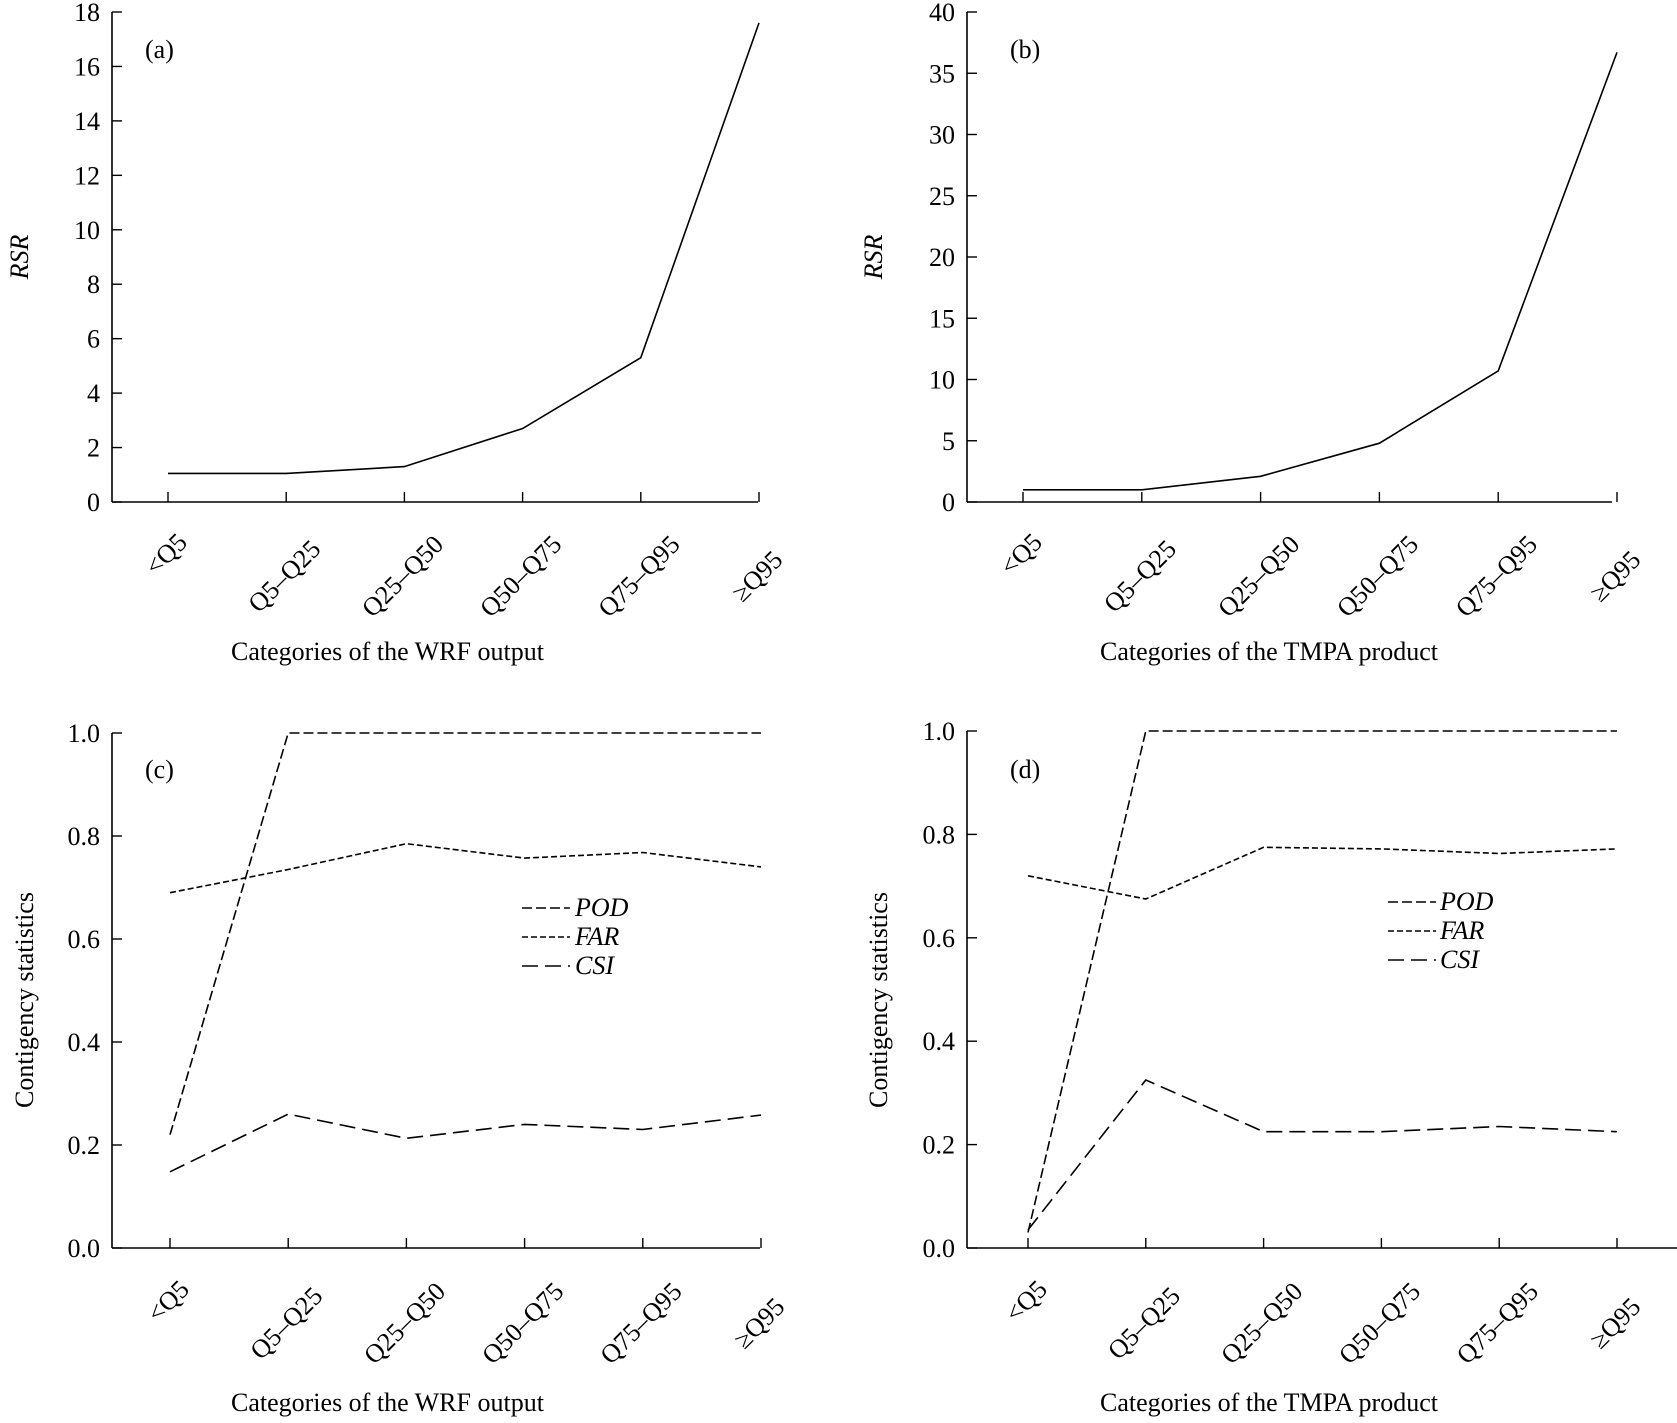  I want to click on panel-label: (b), so click(1025, 49).